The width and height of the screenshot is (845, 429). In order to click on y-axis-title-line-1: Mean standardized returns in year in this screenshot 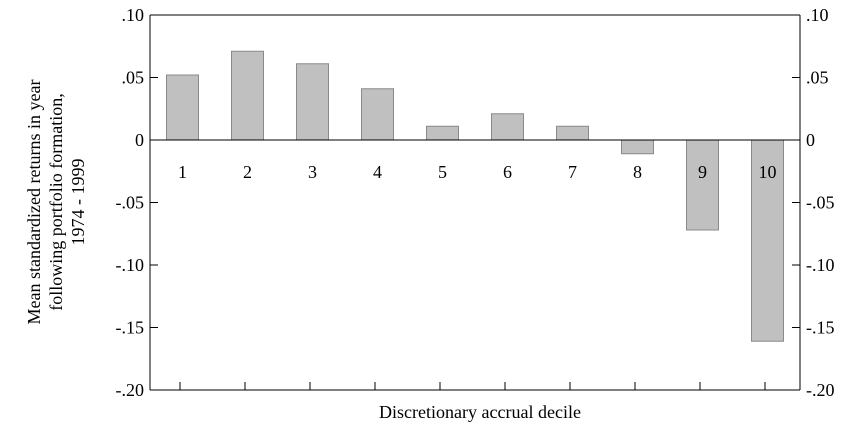, I will do `click(34, 202)`.